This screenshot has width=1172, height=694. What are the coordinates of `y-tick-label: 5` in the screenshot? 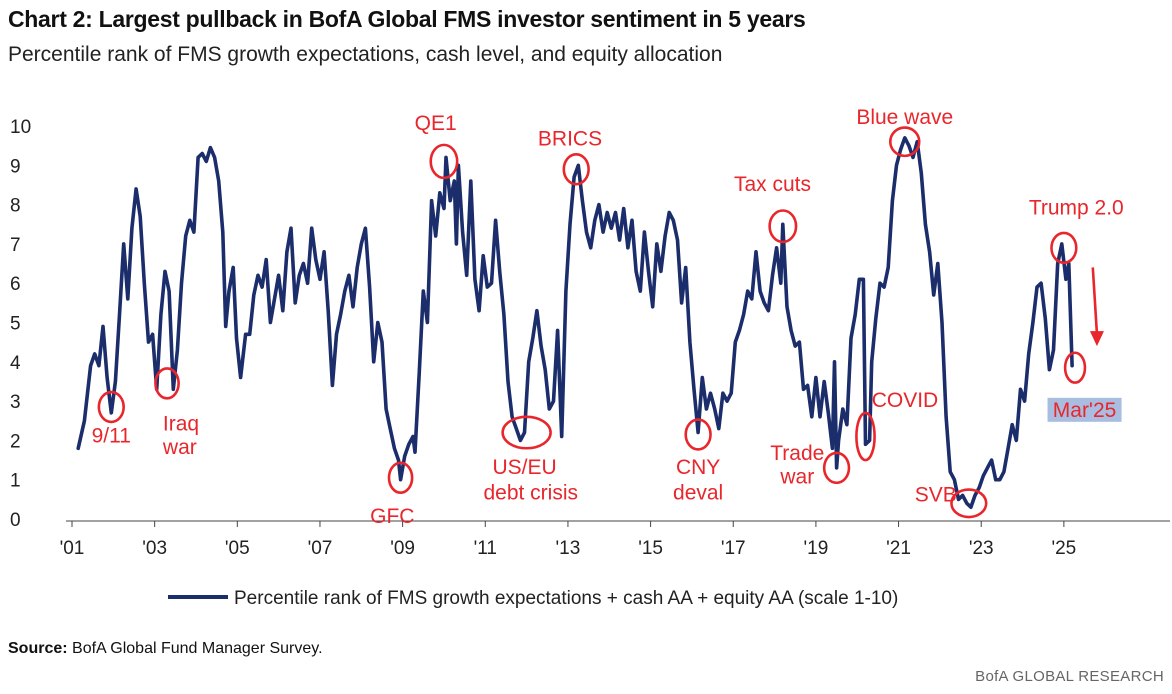 It's located at (15, 324).